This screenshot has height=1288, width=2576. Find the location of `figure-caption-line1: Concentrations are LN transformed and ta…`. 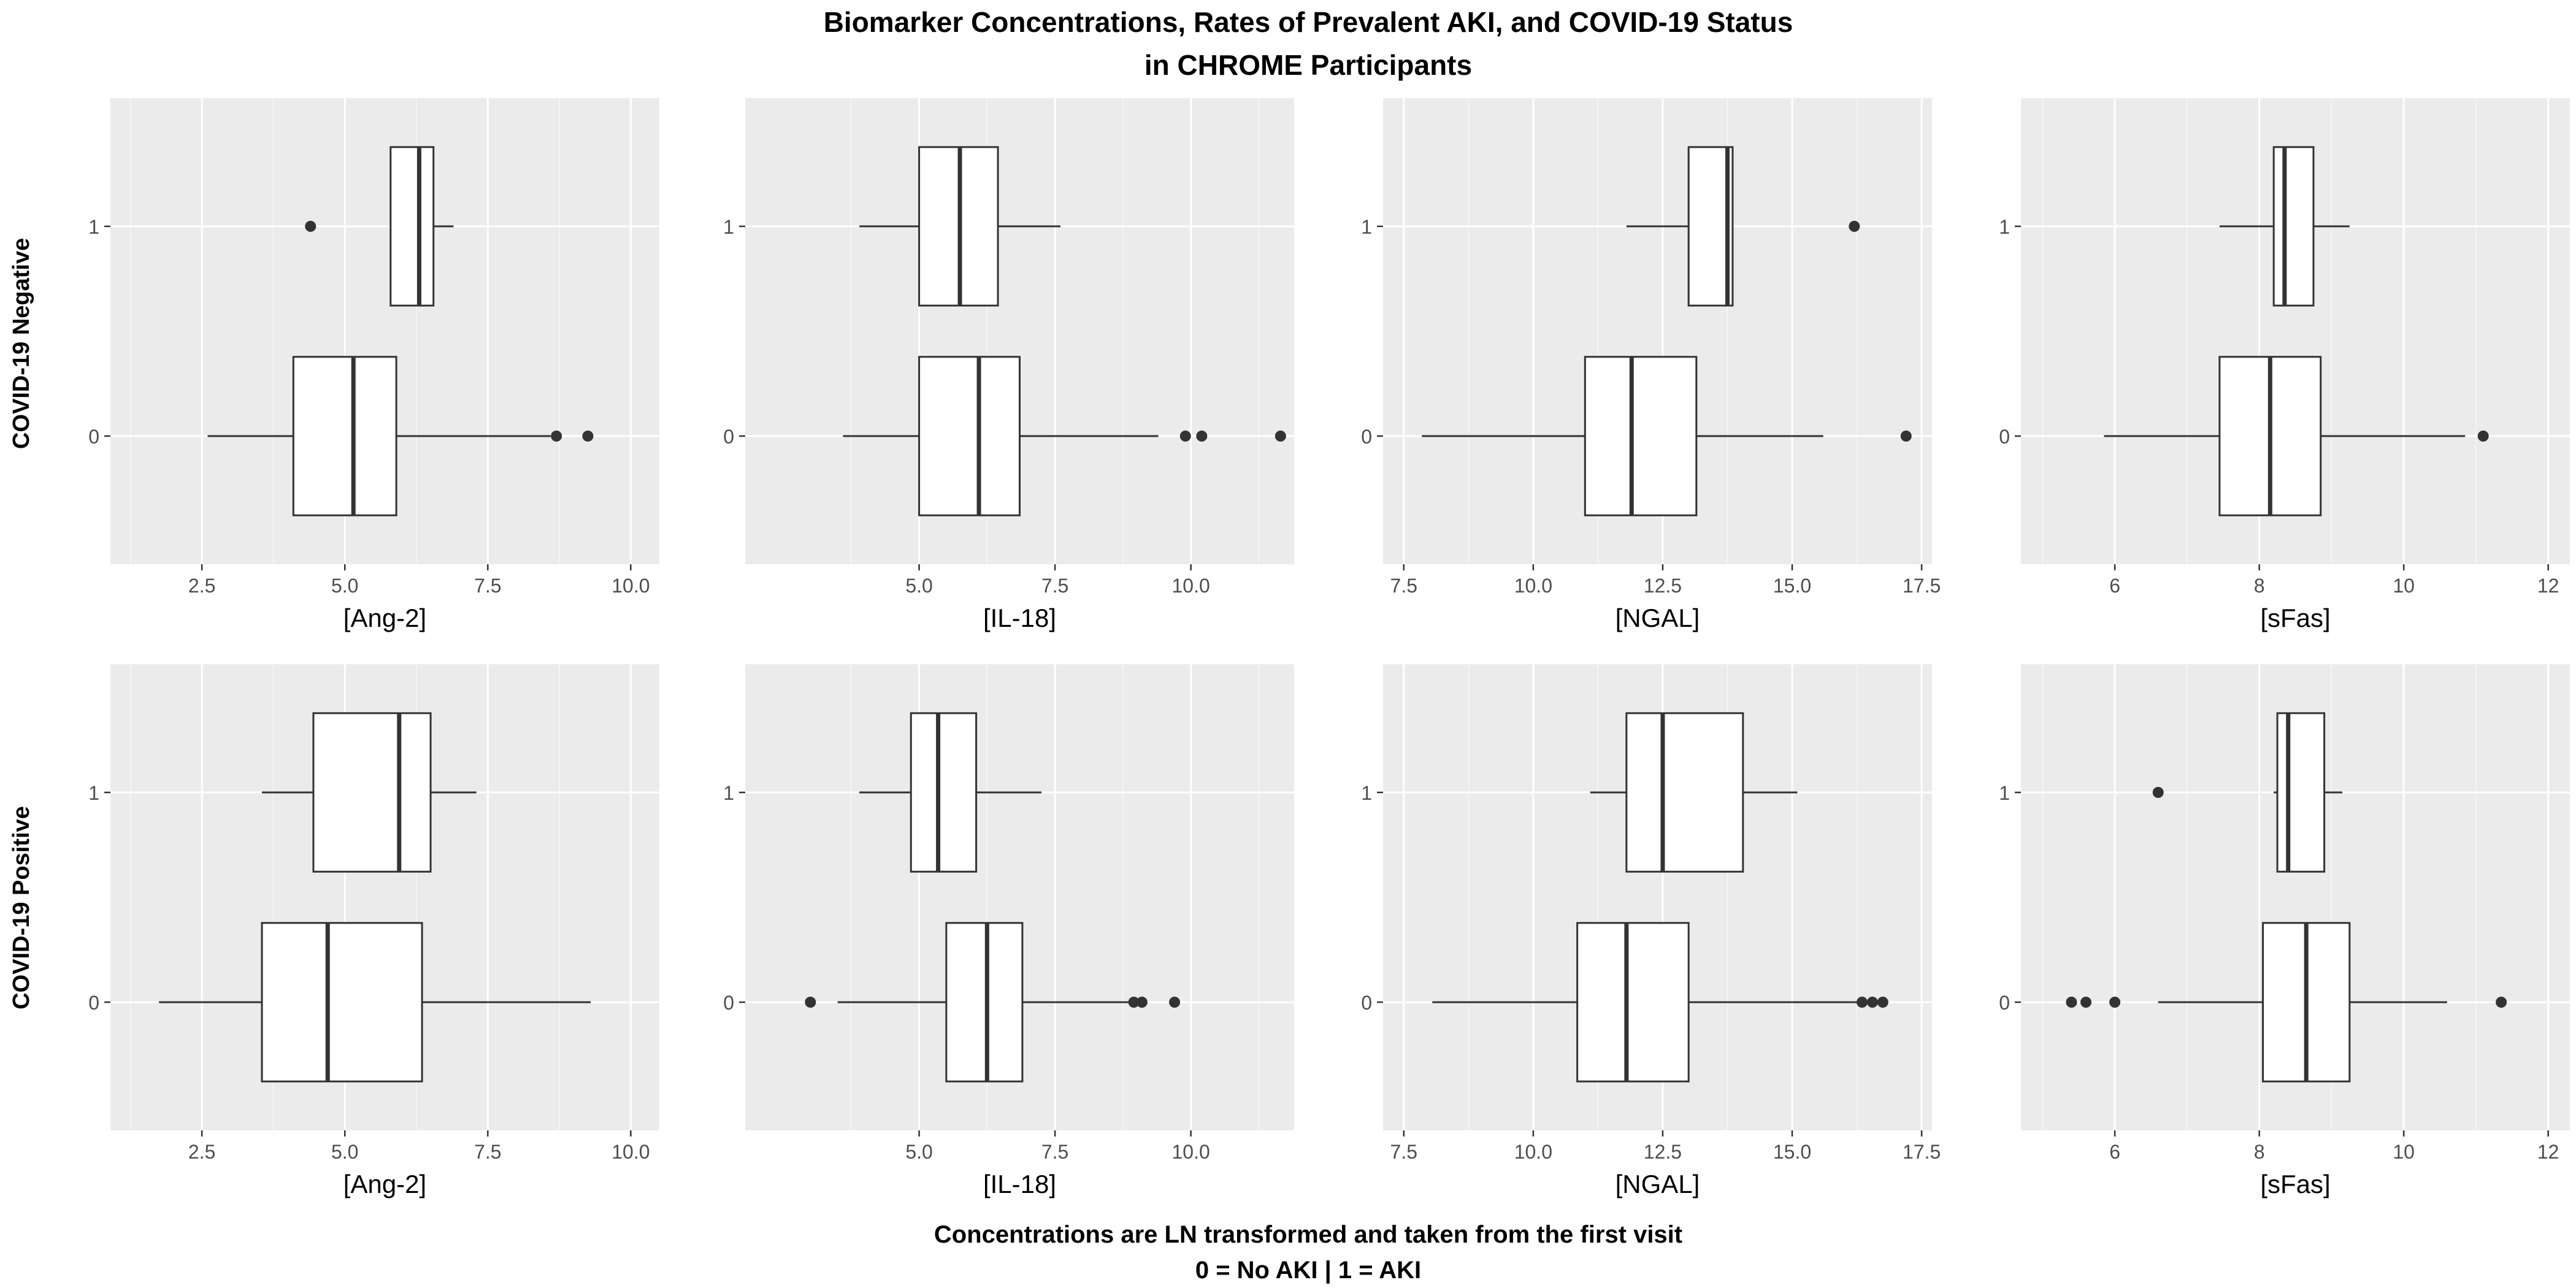

figure-caption-line1: Concentrations are LN transformed and ta… is located at coordinates (1308, 1234).